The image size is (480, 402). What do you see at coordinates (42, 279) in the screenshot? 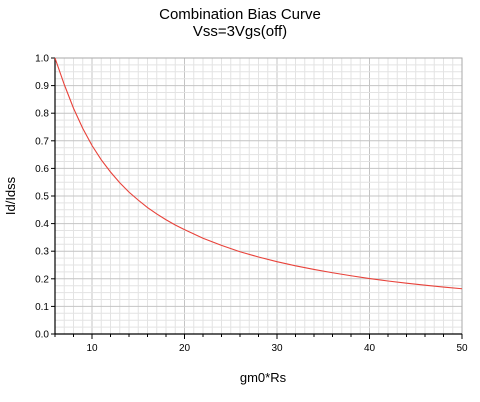
I see `y-tick-label: 0.2` at bounding box center [42, 279].